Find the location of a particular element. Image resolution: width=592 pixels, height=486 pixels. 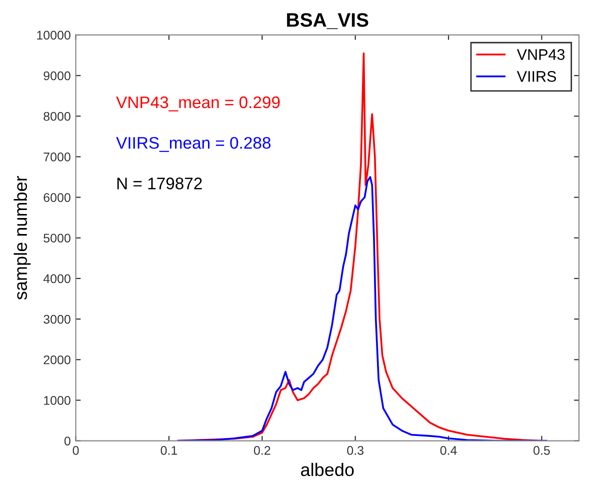

y-tick-label: 1000 is located at coordinates (57, 400).